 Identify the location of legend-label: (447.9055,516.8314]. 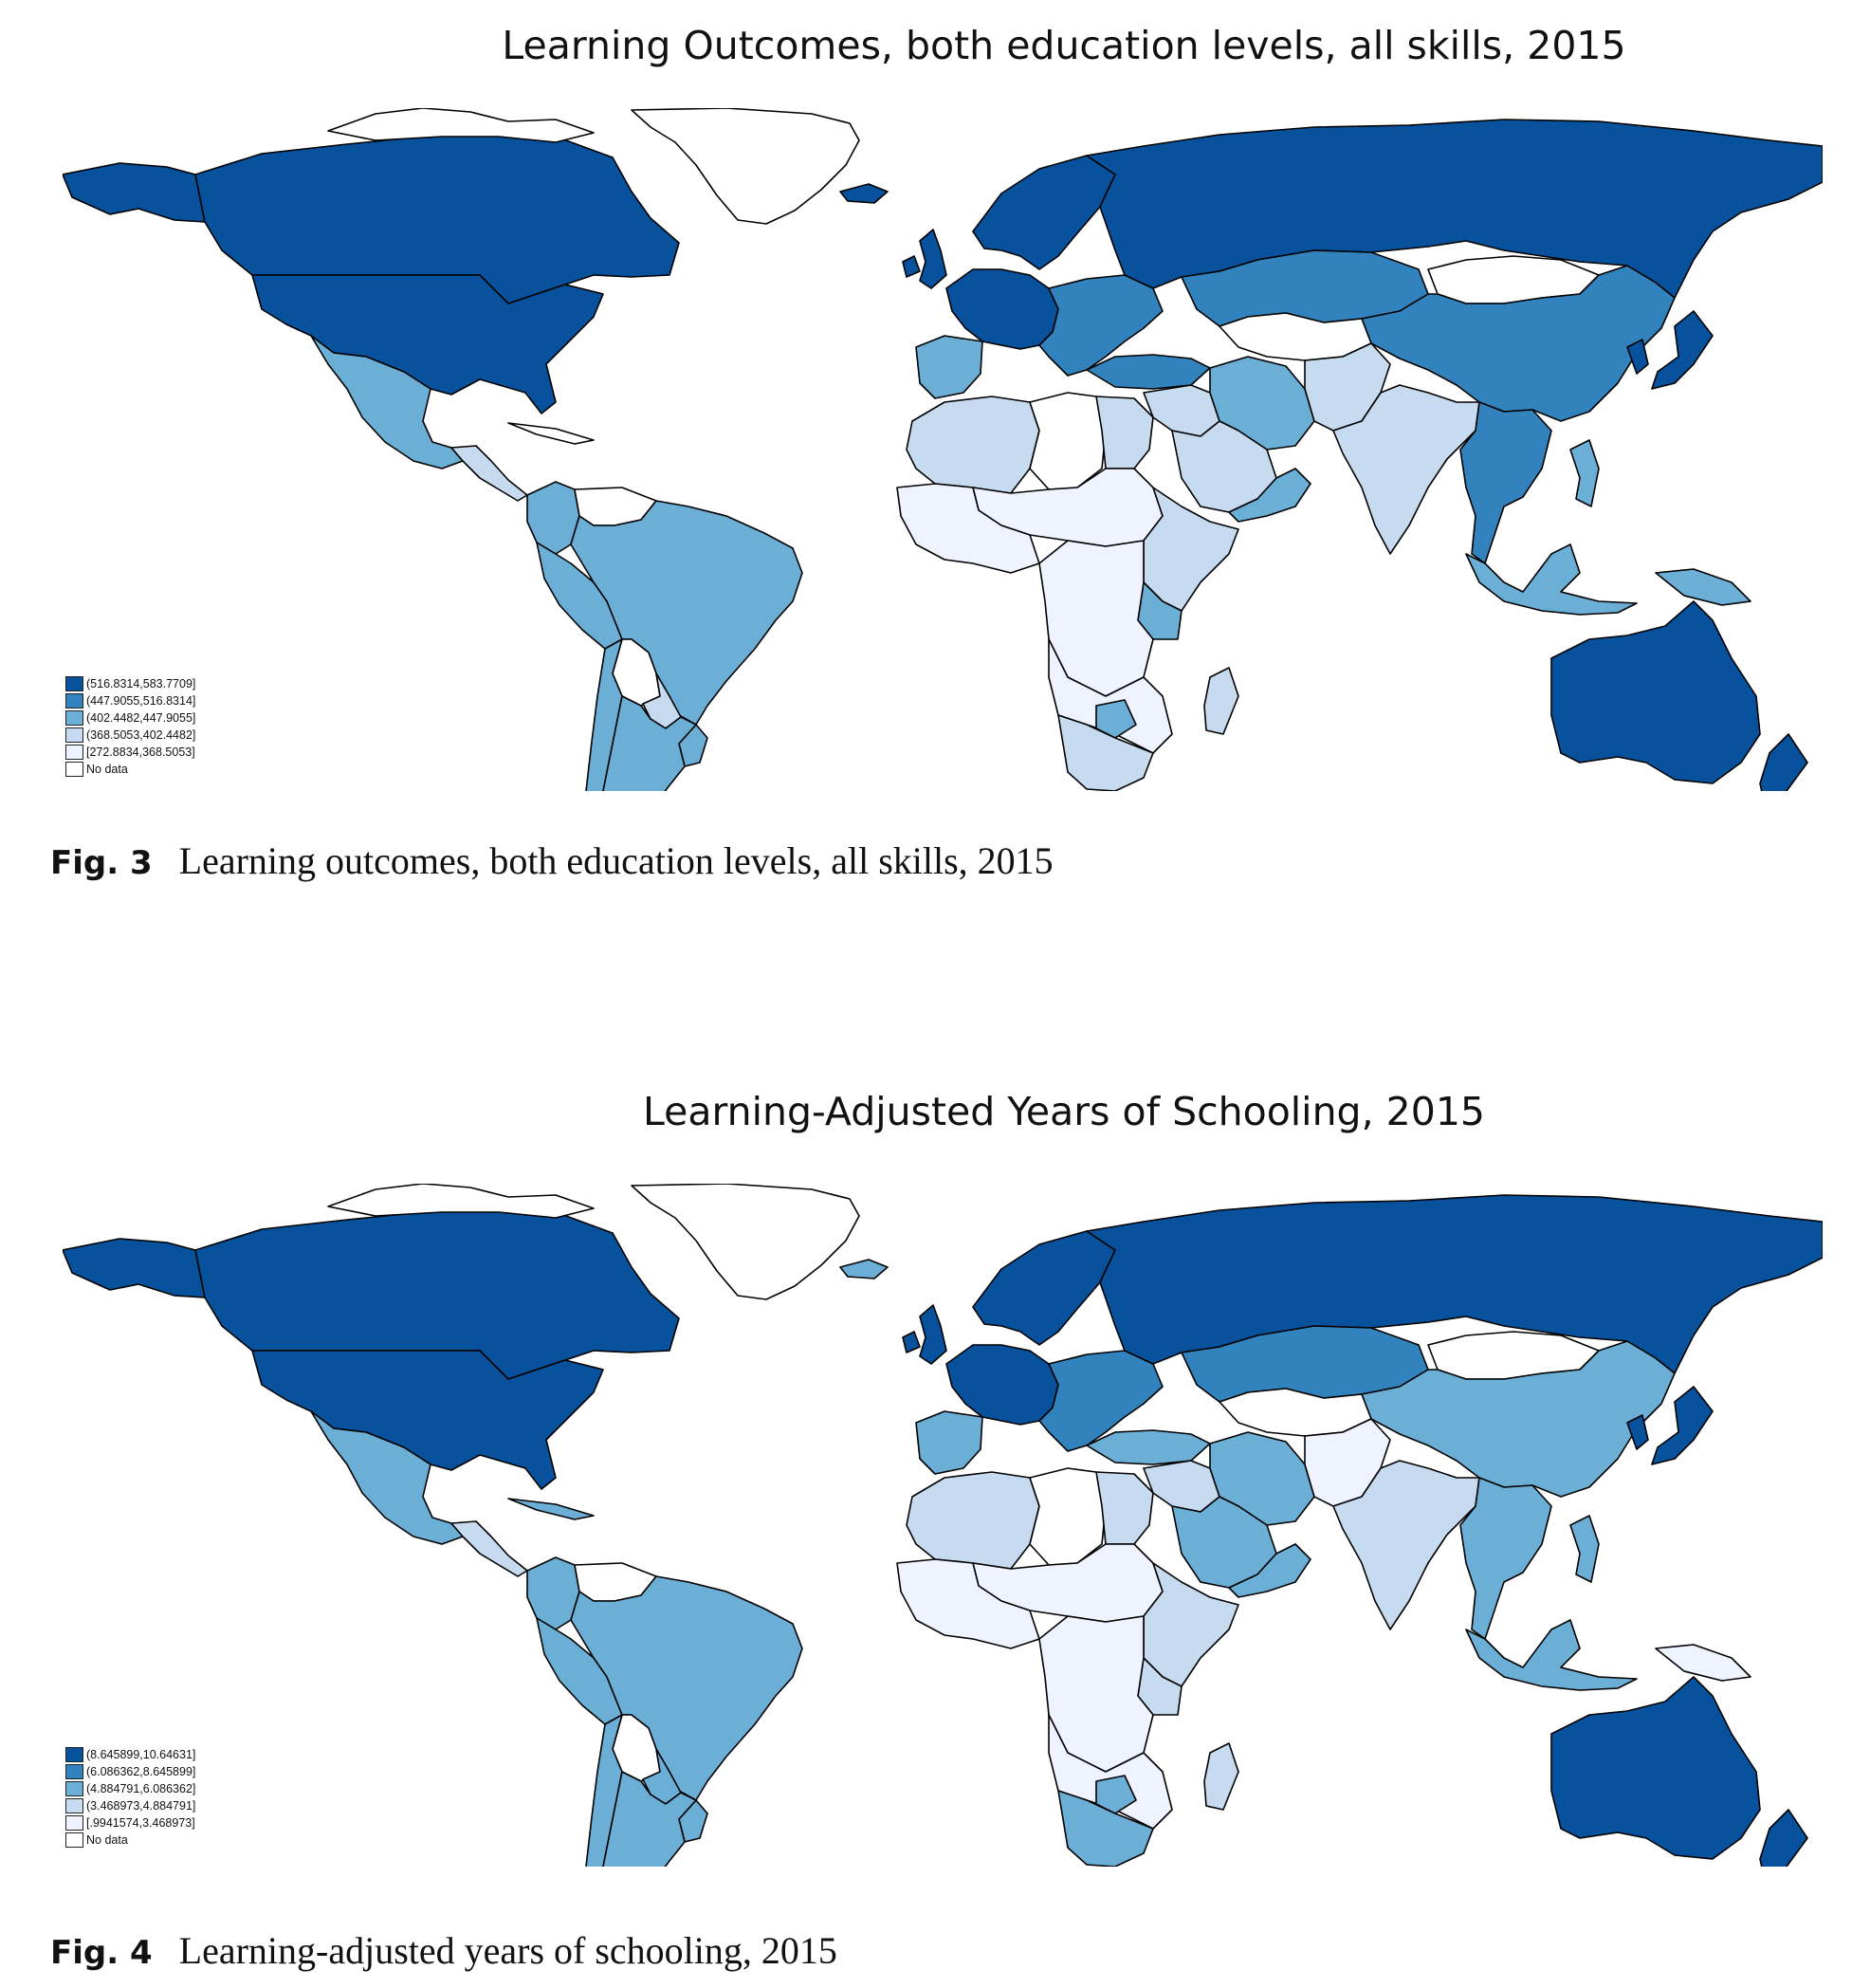
(141, 701).